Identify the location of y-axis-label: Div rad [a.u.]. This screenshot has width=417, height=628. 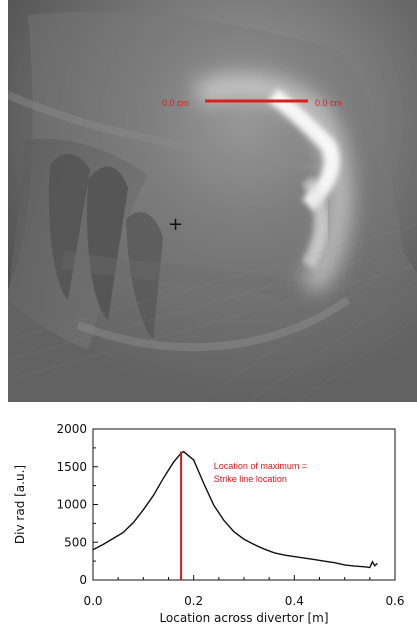
(20, 504).